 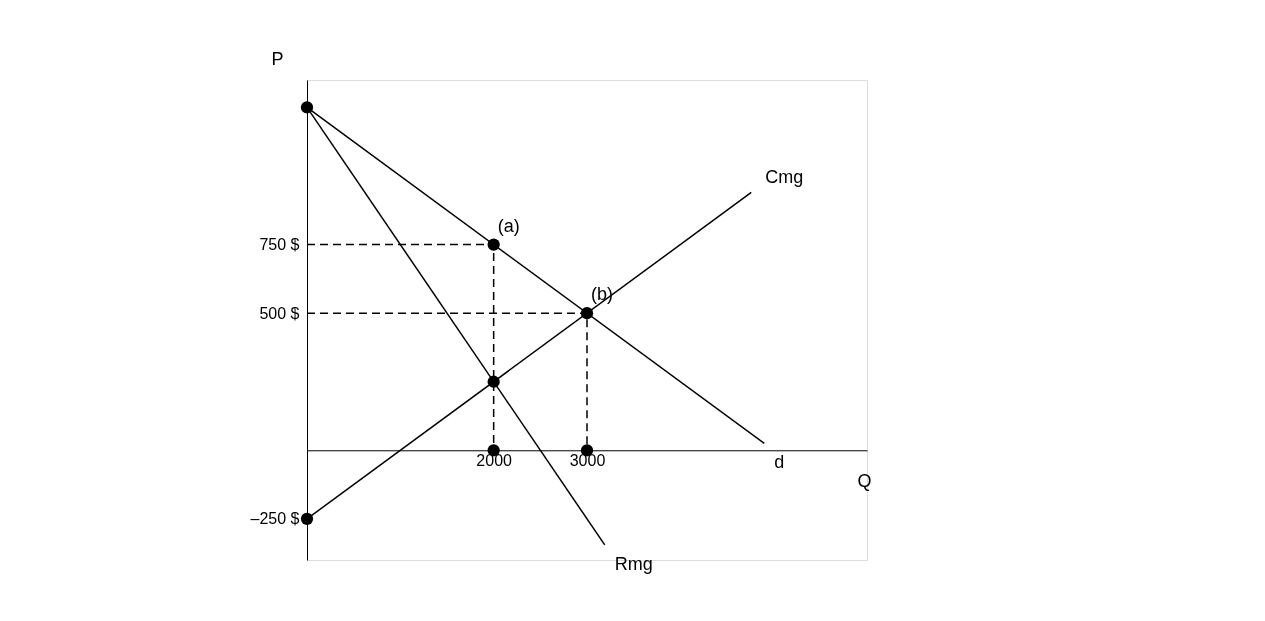 I want to click on y-axis-title: P, so click(x=277, y=58).